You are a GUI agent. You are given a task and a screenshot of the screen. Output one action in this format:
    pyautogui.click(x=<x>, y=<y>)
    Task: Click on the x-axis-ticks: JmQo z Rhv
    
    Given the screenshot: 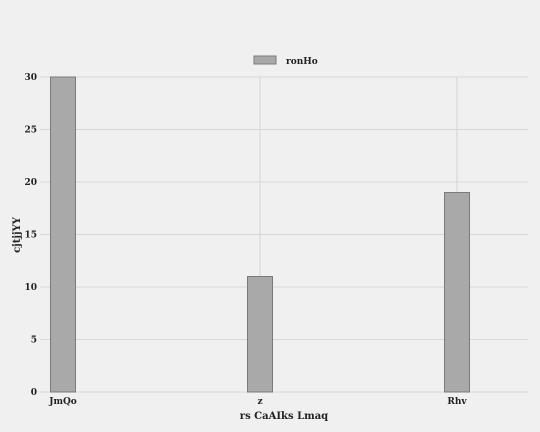 What is the action you would take?
    pyautogui.click(x=257, y=402)
    